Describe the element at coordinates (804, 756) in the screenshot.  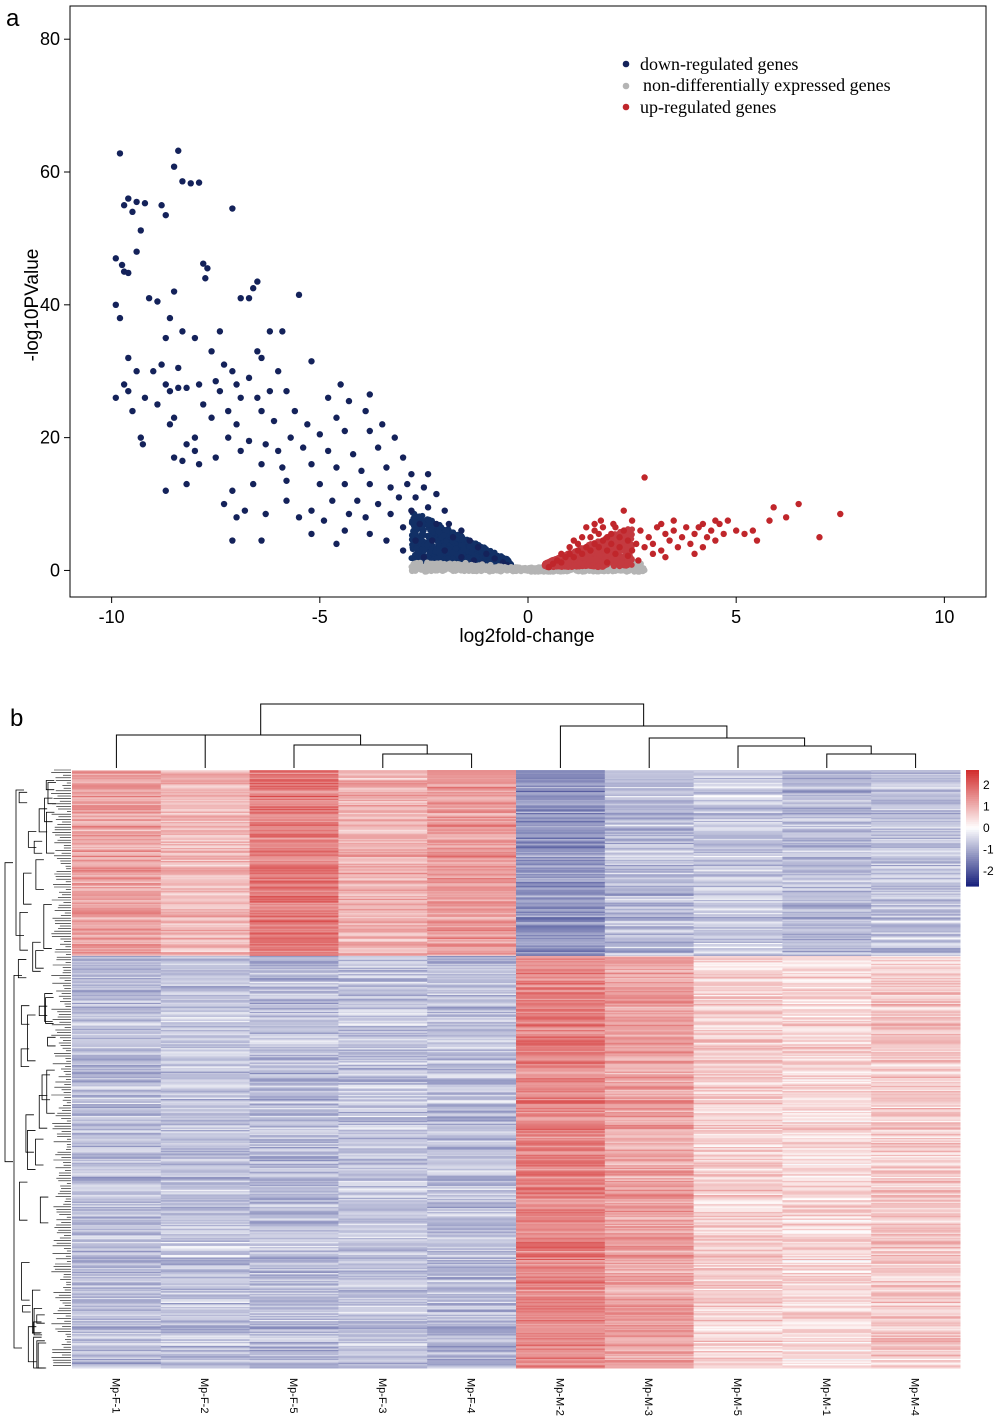
I see `dendrogram-branch` at that location.